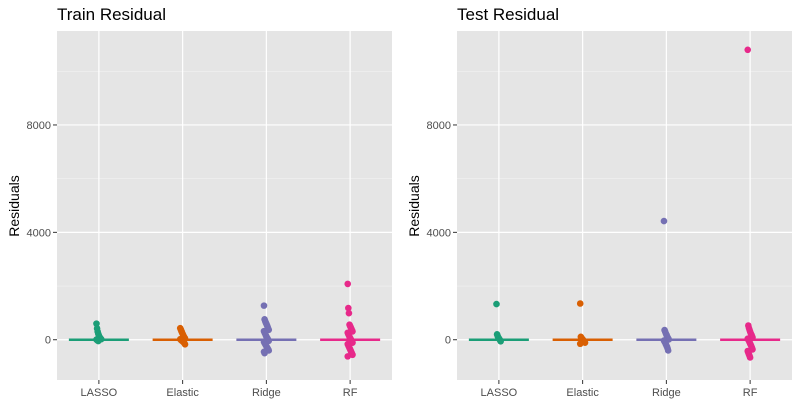 The width and height of the screenshot is (800, 412). Describe the element at coordinates (508, 14) in the screenshot. I see `panel-title: Test Residual` at that location.